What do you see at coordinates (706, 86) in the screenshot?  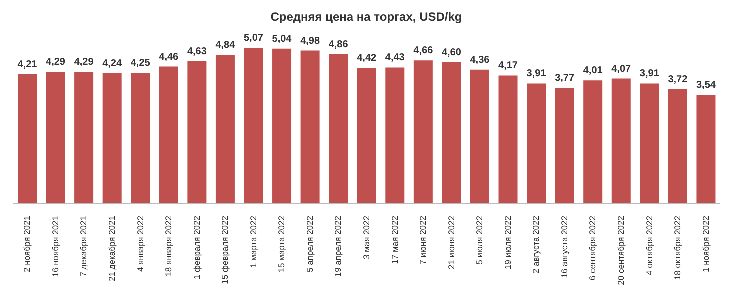 I see `data-label: 3,54` at bounding box center [706, 86].